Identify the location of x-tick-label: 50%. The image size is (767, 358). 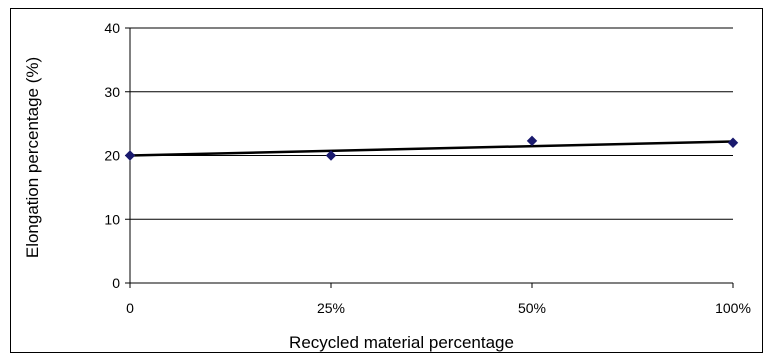
(532, 308).